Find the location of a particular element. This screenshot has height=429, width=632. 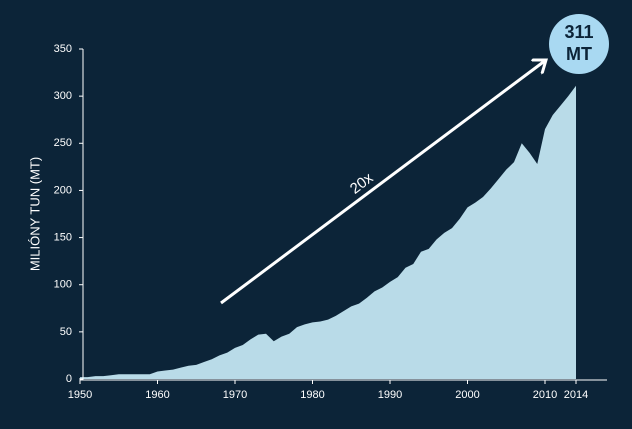

y-tick-label: 250 is located at coordinates (63, 143).